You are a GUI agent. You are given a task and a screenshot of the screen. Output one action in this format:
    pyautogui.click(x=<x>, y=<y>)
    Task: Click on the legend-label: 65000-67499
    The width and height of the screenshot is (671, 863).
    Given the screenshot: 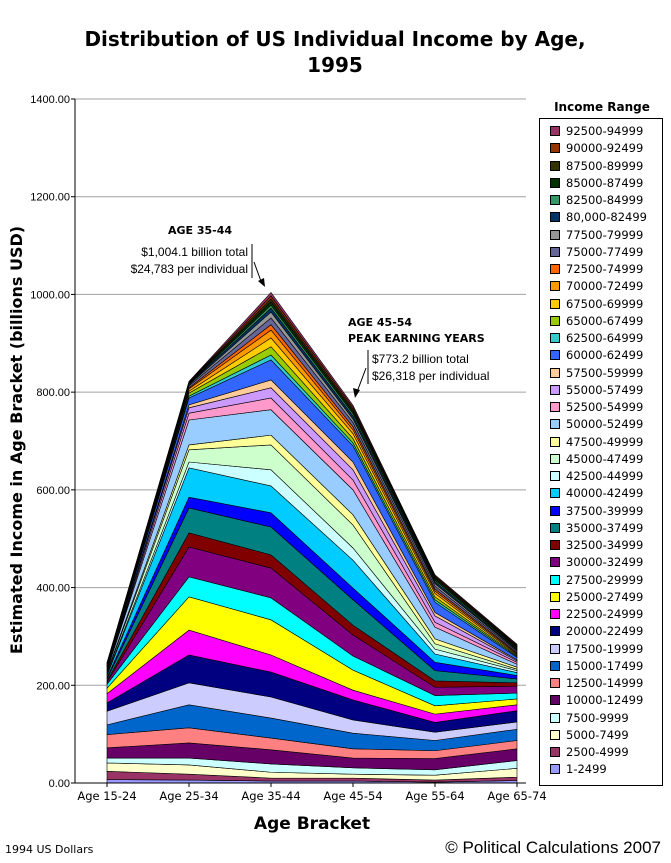 What is the action you would take?
    pyautogui.click(x=605, y=320)
    